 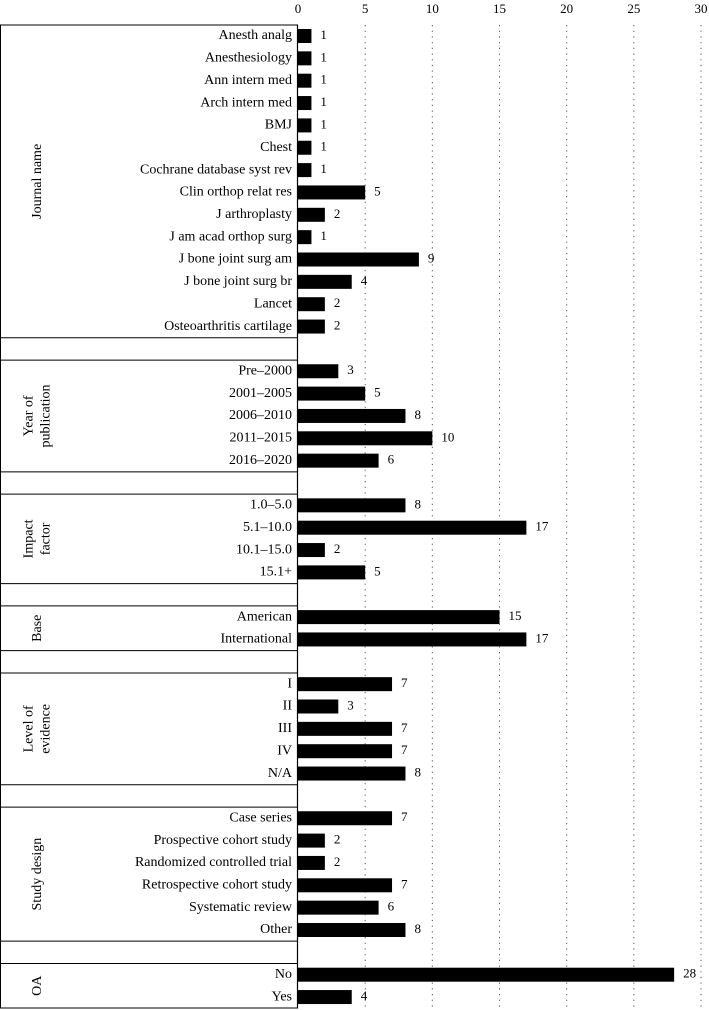 What do you see at coordinates (37, 181) in the screenshot?
I see `group-title-line: Journal name` at bounding box center [37, 181].